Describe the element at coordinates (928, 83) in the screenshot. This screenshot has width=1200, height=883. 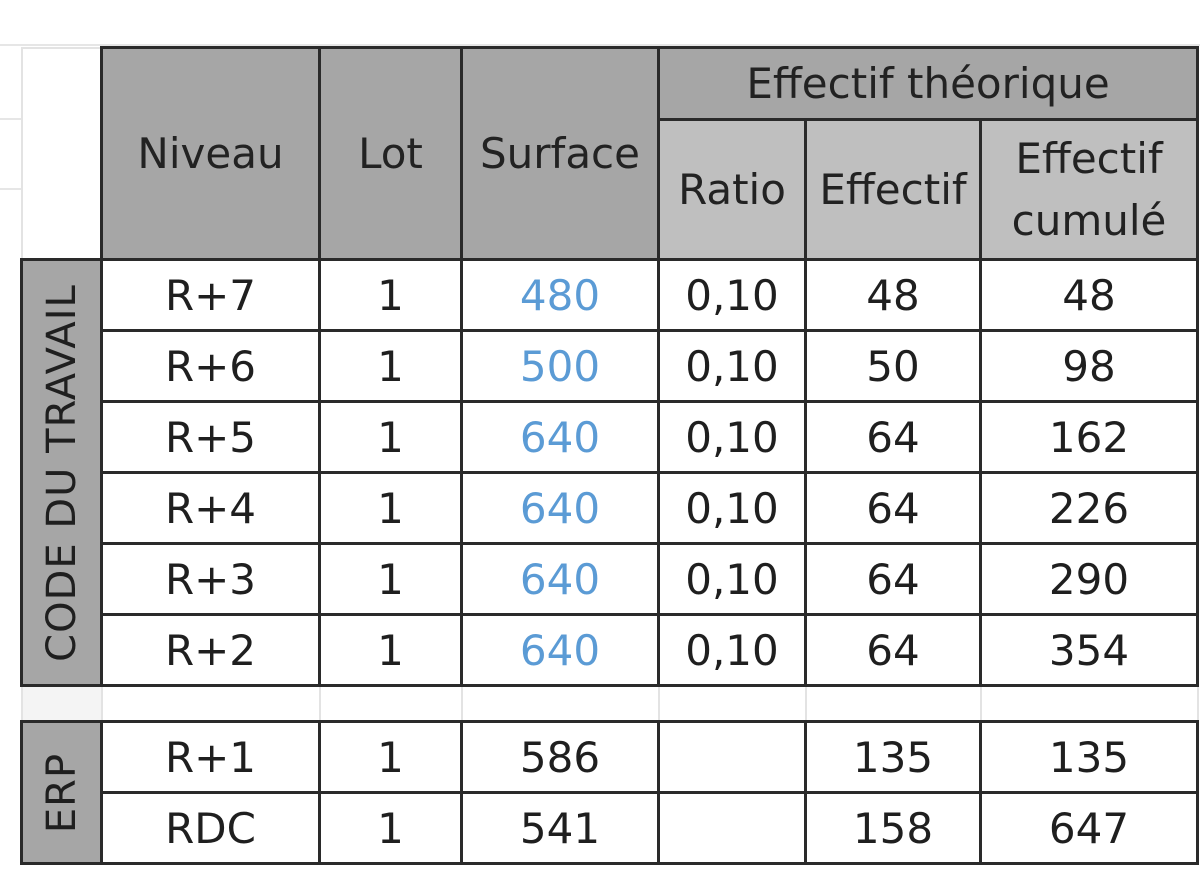
I see `header-effectif-theorique: Effectif théorique` at that location.